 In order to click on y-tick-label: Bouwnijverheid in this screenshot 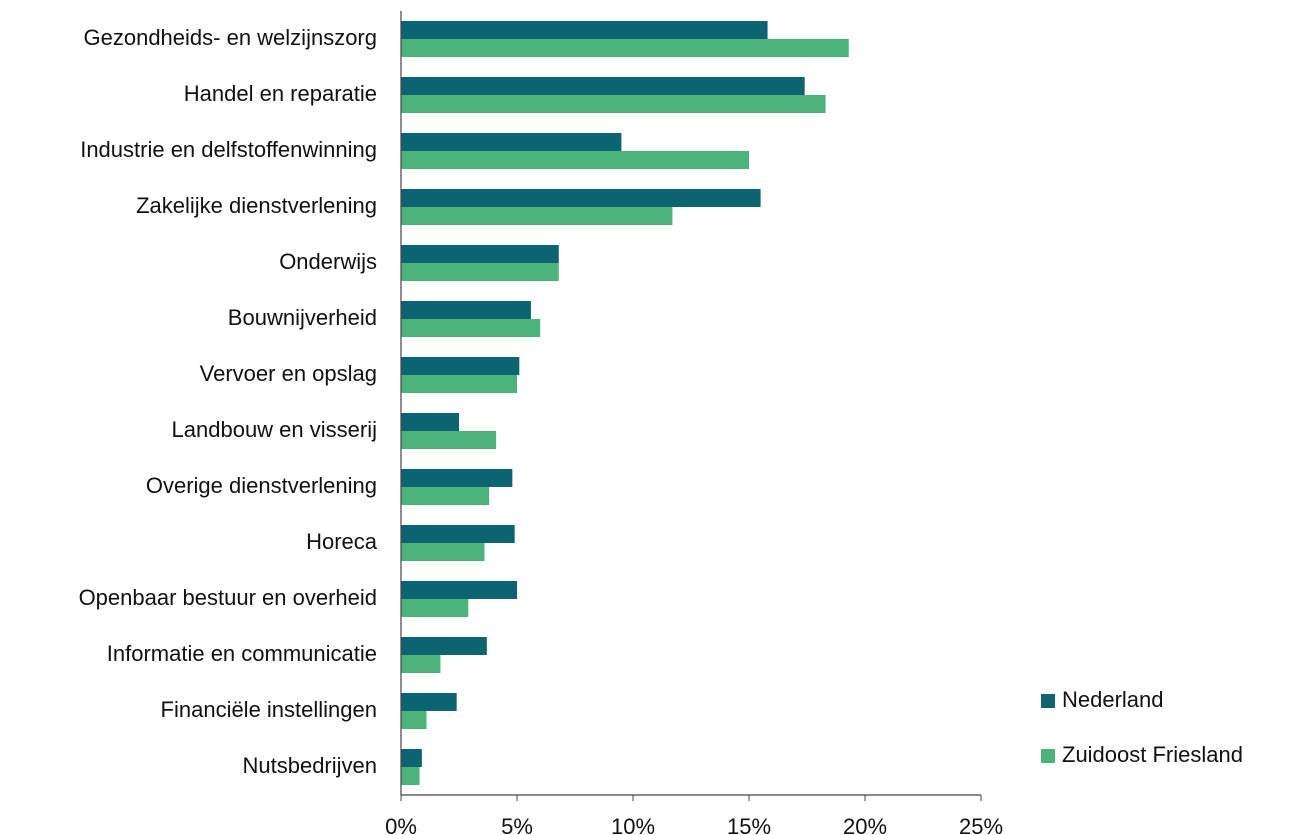, I will do `click(302, 317)`.